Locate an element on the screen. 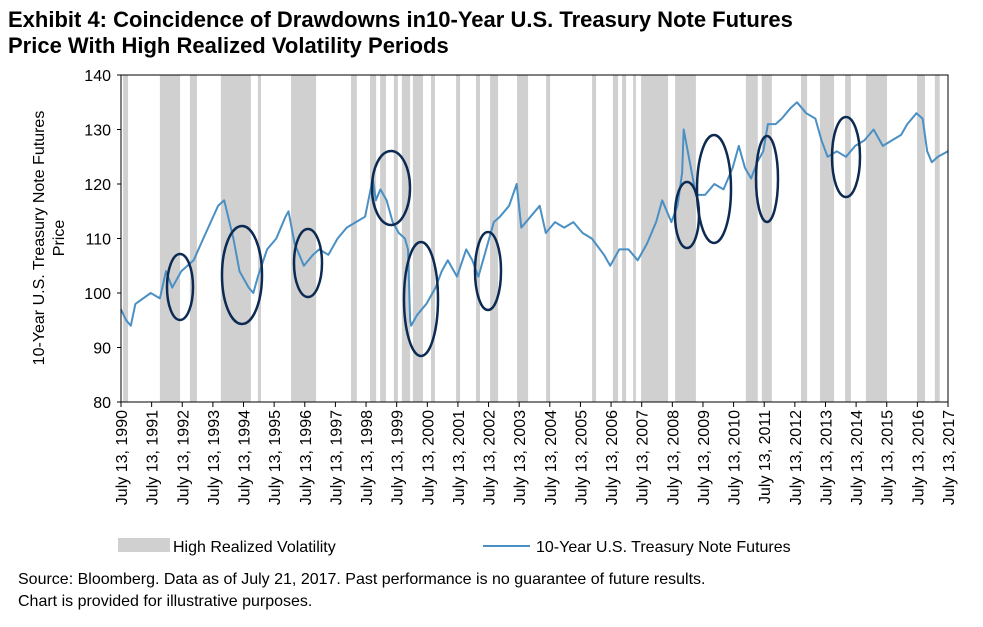  y-tick-label: 130 is located at coordinates (97, 131).